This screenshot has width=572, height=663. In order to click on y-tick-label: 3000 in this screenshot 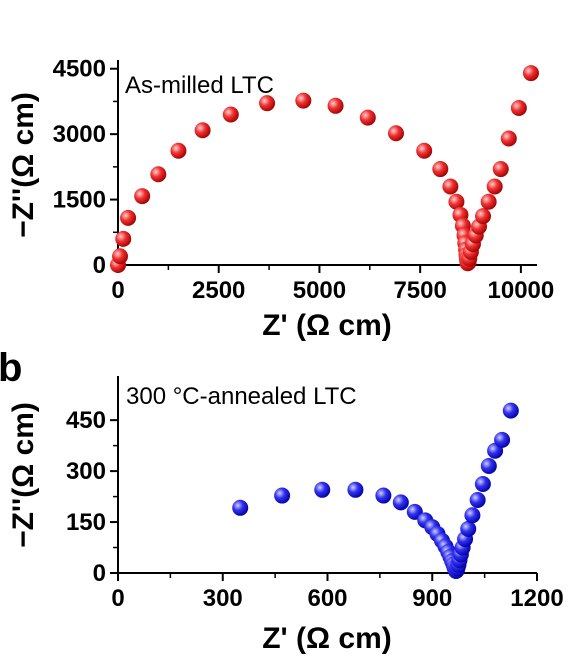, I will do `click(79, 134)`.